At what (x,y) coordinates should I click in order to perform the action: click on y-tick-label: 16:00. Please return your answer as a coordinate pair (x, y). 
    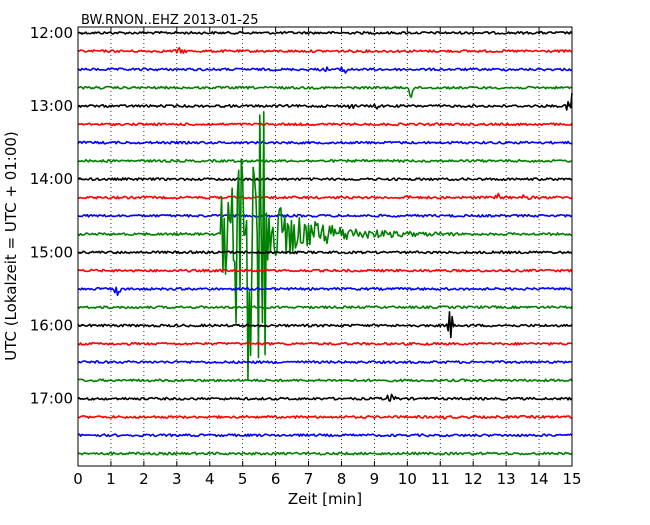
    Looking at the image, I should click on (51, 326).